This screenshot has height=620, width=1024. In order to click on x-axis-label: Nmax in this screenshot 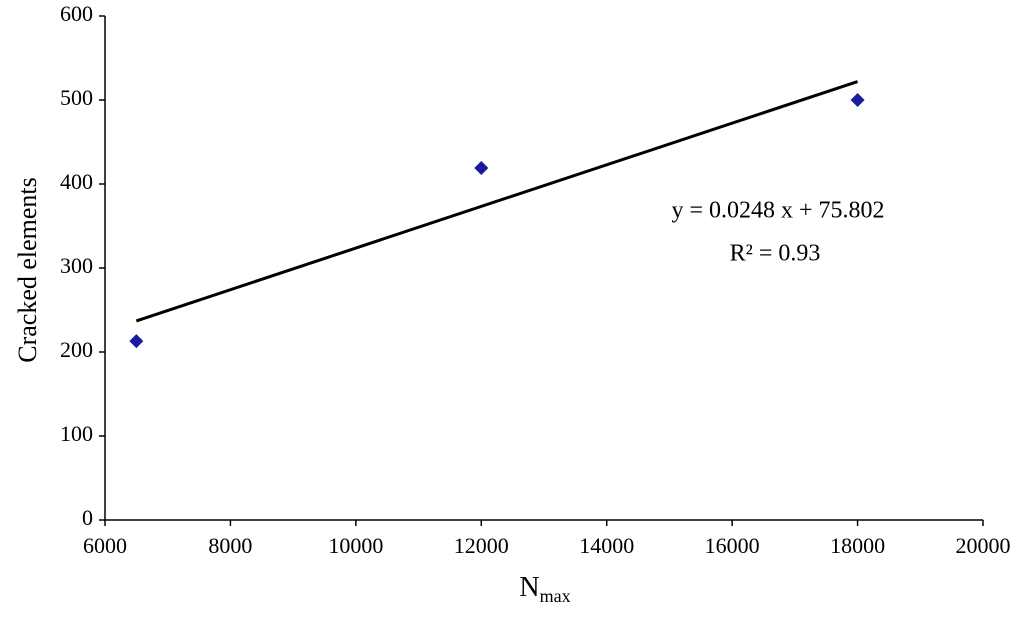, I will do `click(544, 589)`.